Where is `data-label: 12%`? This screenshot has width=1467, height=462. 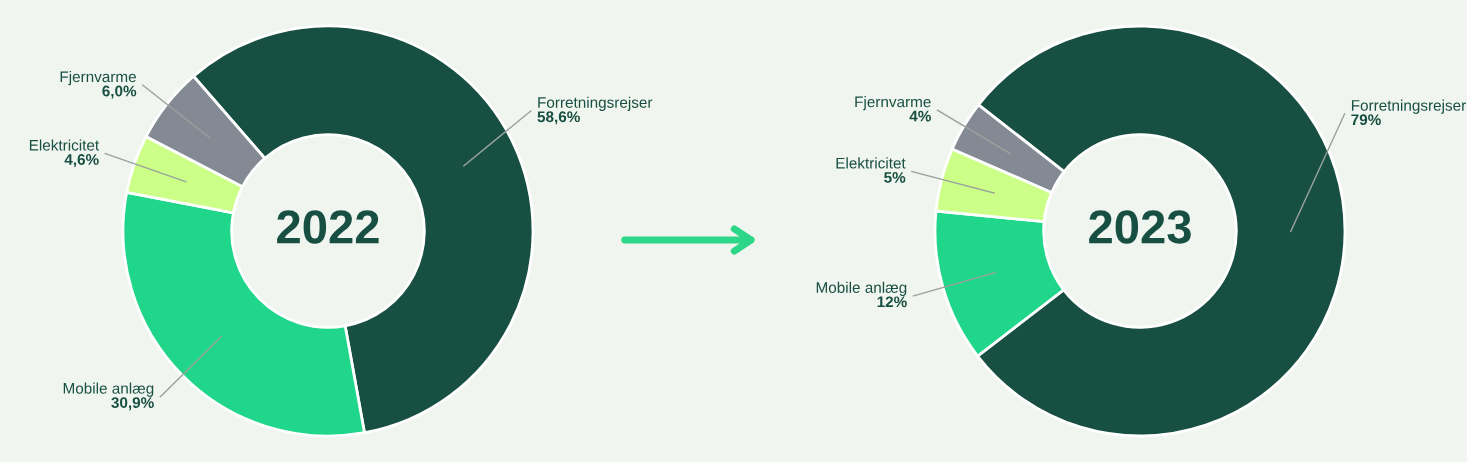 data-label: 12% is located at coordinates (892, 302).